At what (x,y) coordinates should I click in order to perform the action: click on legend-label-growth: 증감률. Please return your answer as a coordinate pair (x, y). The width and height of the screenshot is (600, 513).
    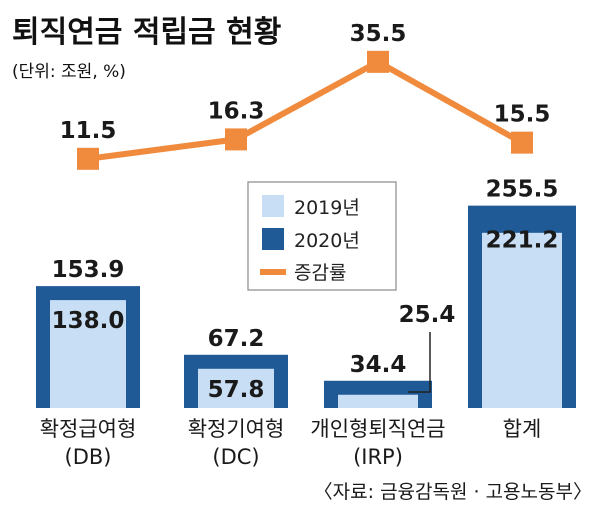
    Looking at the image, I should click on (320, 273).